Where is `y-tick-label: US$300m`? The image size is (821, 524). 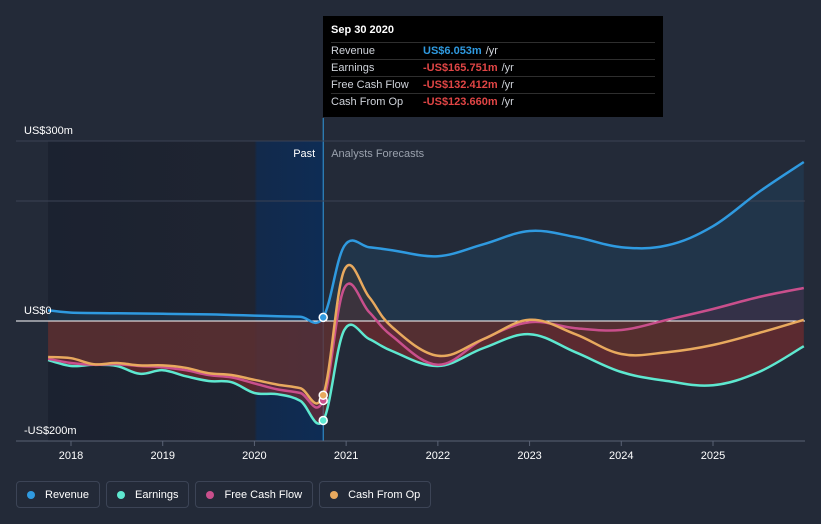
y-tick-label: US$300m is located at coordinates (48, 131).